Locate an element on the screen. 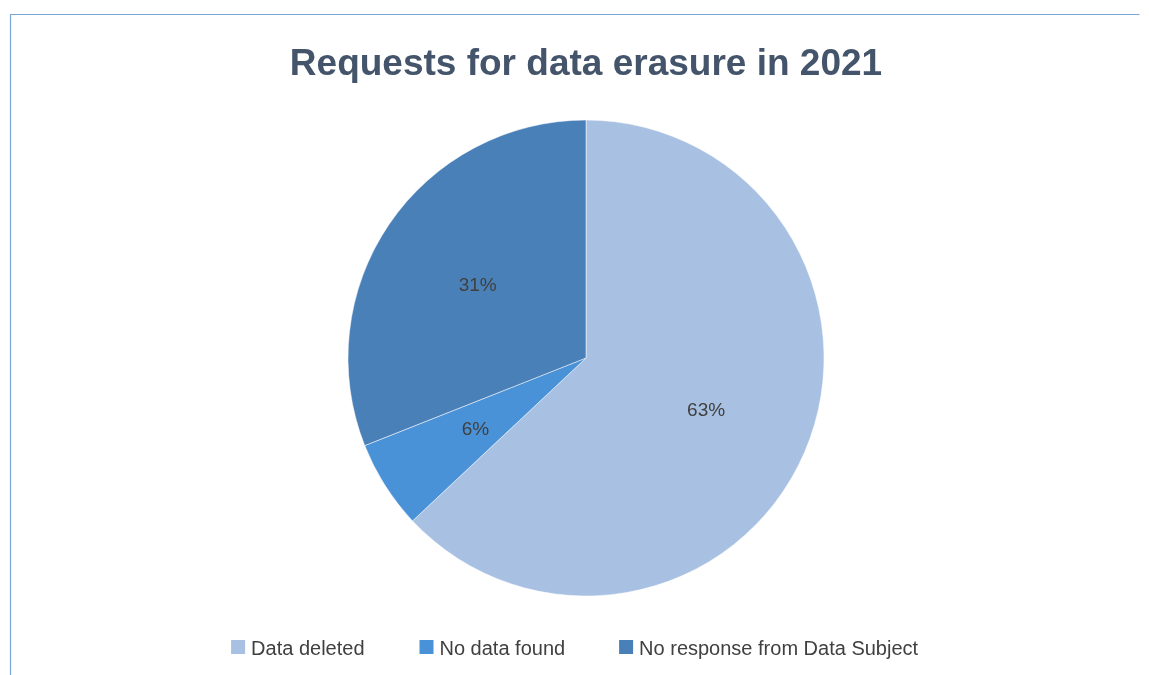  legend-label: Data deleted is located at coordinates (308, 648).